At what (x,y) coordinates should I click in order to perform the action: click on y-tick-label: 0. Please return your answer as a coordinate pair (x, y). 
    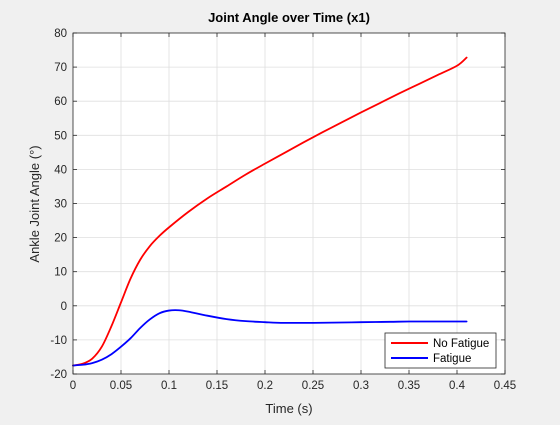
    Looking at the image, I should click on (64, 307).